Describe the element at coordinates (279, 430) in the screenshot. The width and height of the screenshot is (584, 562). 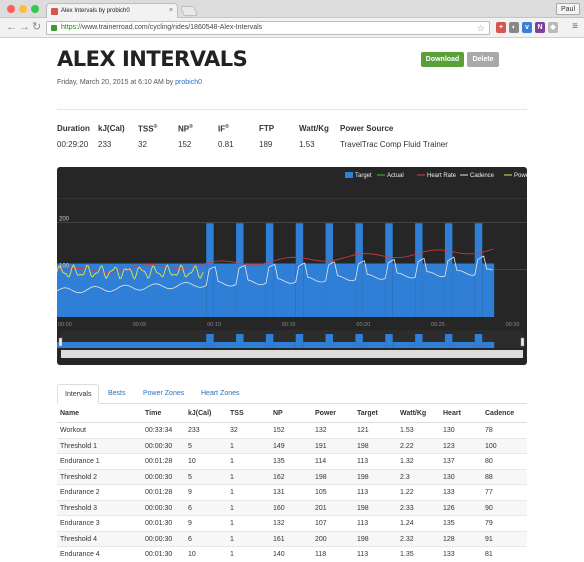
I see `table-cell: 152` at that location.